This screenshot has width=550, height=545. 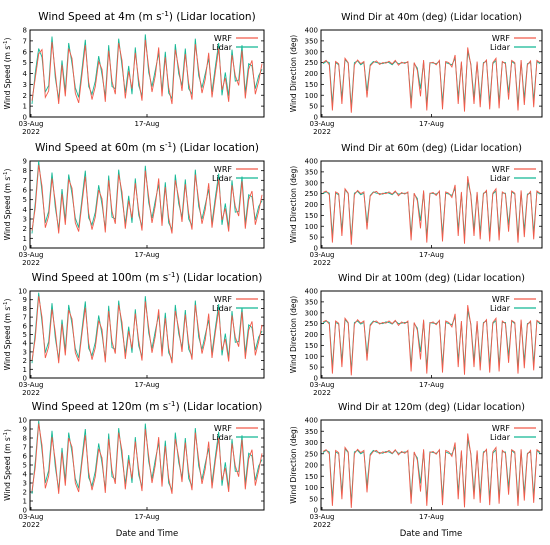 I want to click on y-tick-label: 2, so click(x=25, y=96).